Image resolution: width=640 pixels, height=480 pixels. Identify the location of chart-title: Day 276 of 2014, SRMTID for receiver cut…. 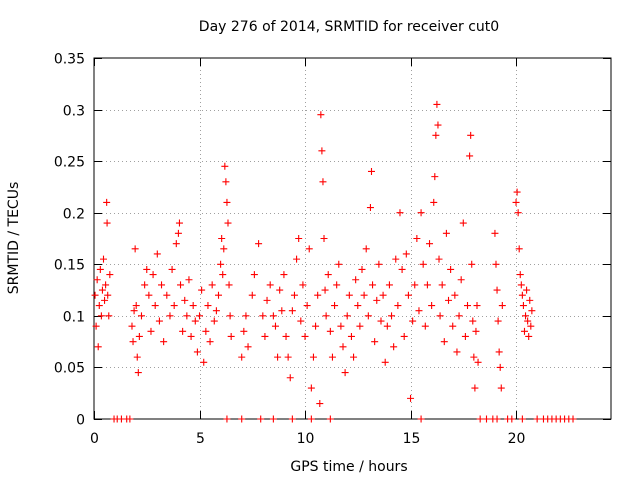
(349, 27).